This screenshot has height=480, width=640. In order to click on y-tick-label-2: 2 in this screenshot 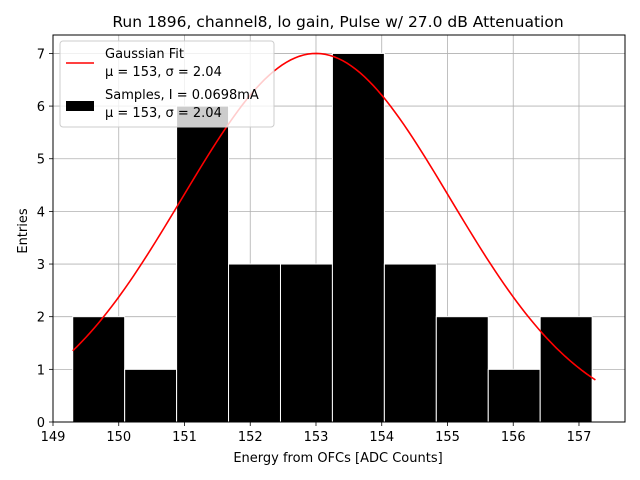, I will do `click(41, 318)`.